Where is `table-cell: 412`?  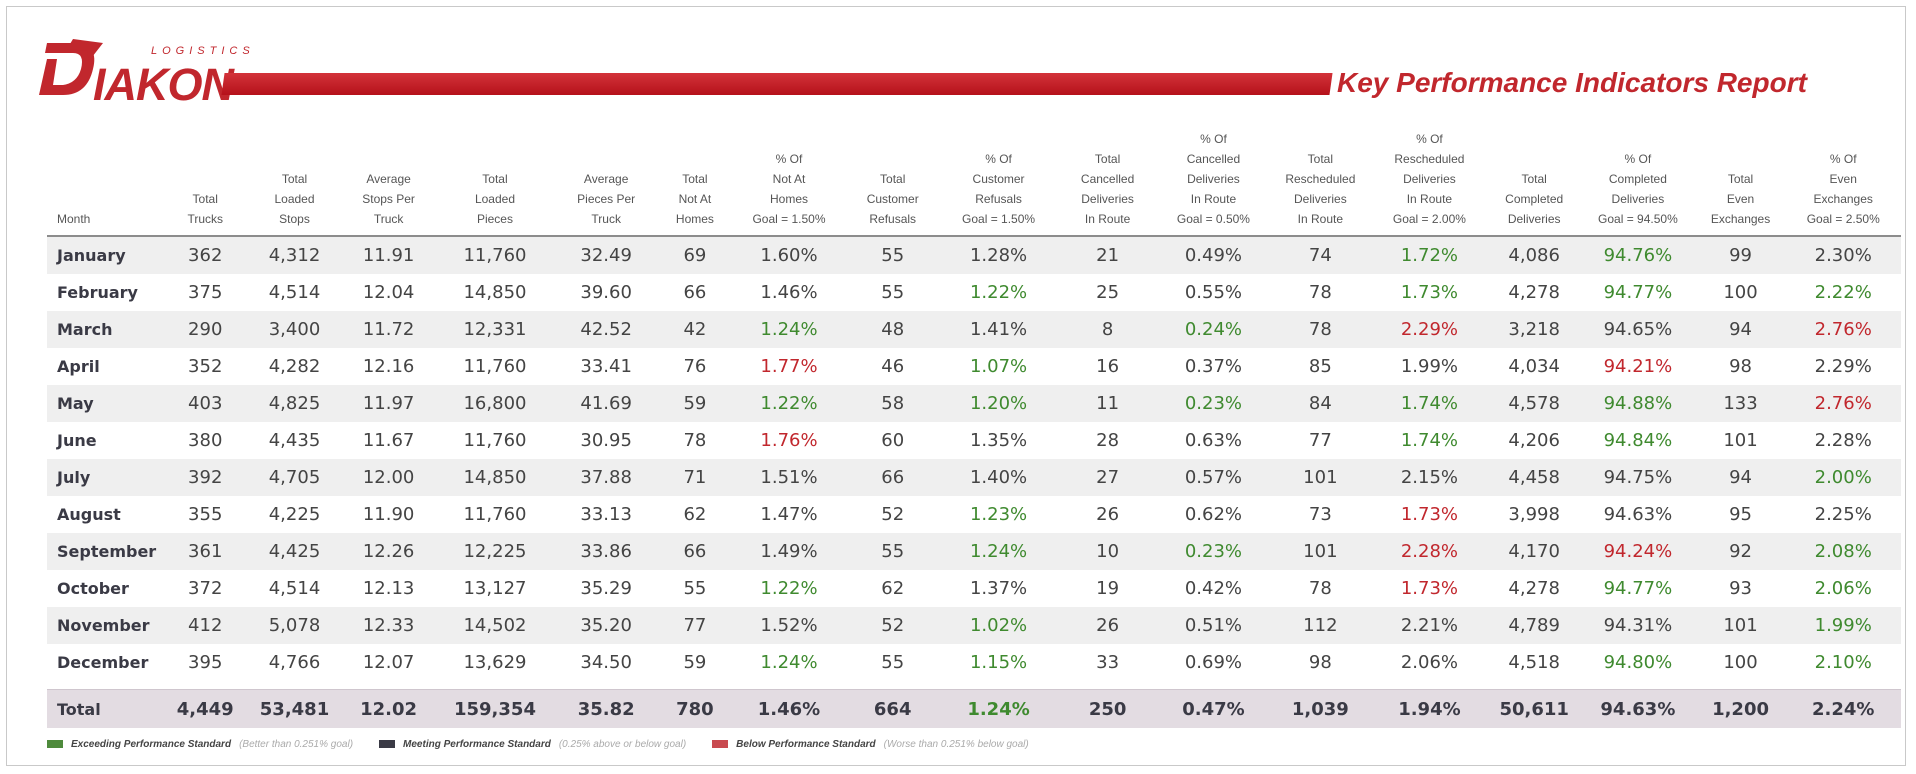
table-cell: 412 is located at coordinates (205, 625).